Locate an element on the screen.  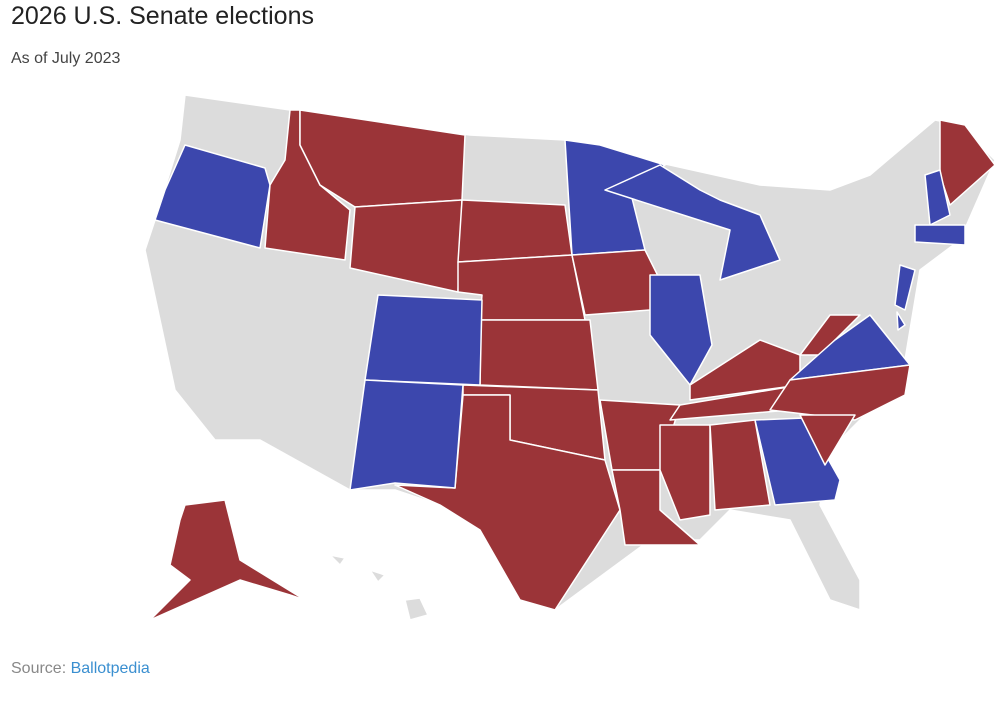
source-label: Source: is located at coordinates (39, 668).